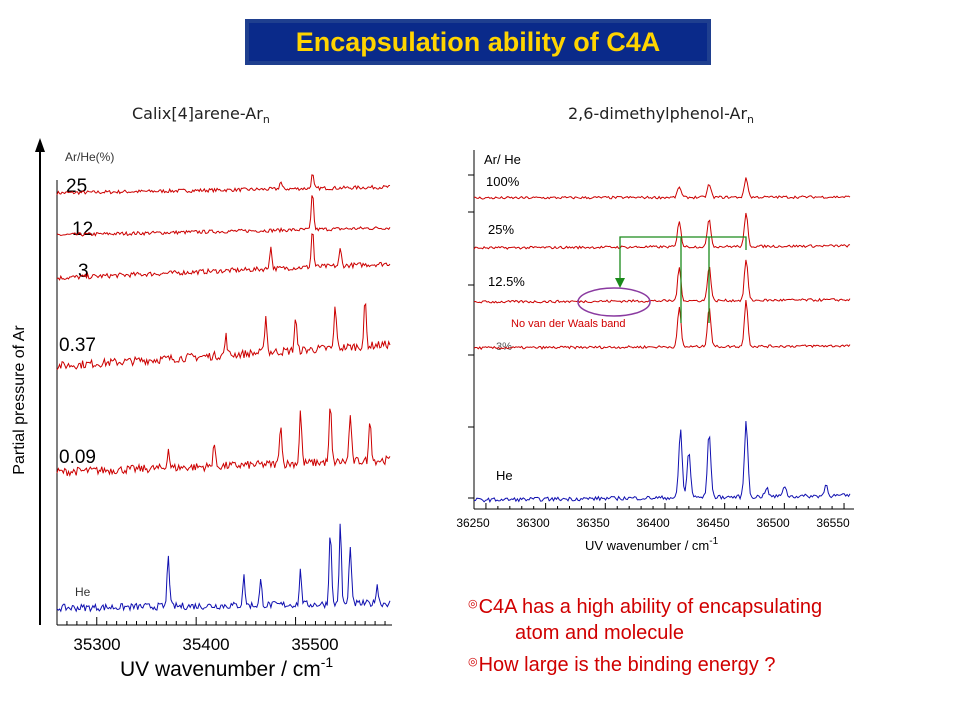 The image size is (960, 720). I want to click on left-tick-group, so click(226, 621).